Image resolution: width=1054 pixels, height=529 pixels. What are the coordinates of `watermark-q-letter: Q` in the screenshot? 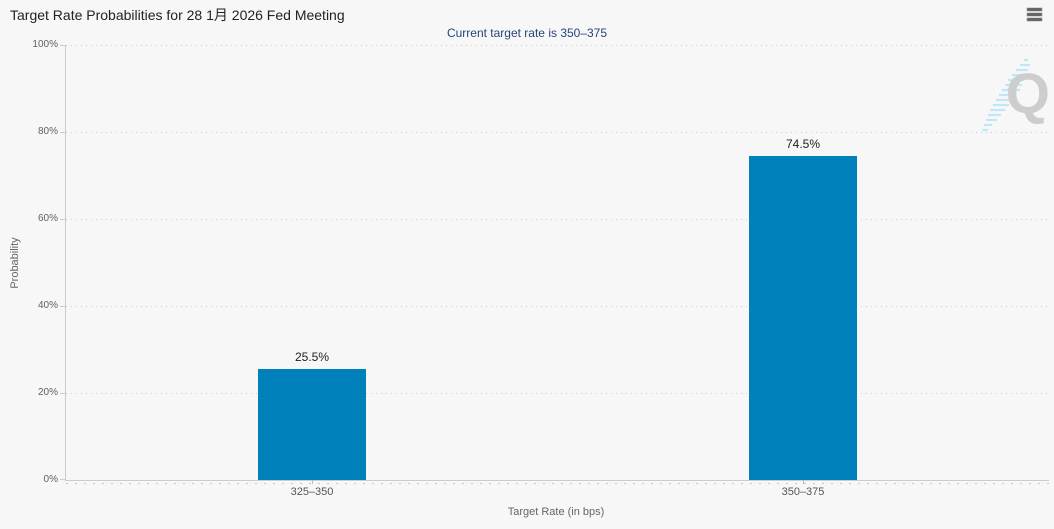 It's located at (1027, 94).